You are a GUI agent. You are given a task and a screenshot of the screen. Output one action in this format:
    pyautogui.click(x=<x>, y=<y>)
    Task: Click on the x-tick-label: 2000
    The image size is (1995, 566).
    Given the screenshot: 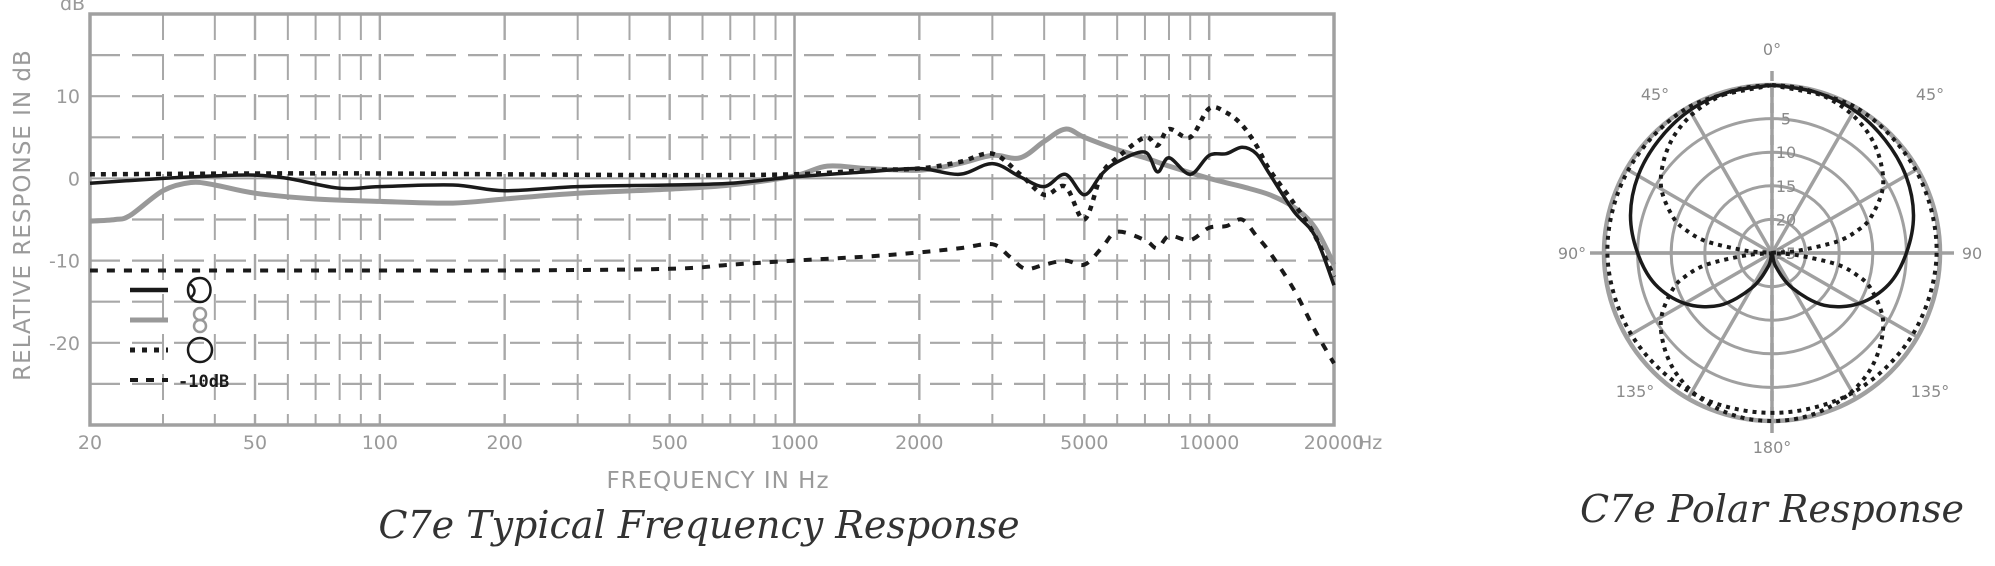 What is the action you would take?
    pyautogui.click(x=919, y=443)
    